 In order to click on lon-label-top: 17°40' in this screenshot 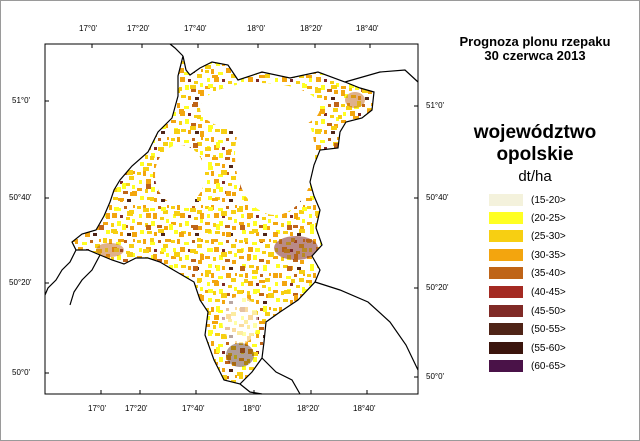, I will do `click(195, 28)`.